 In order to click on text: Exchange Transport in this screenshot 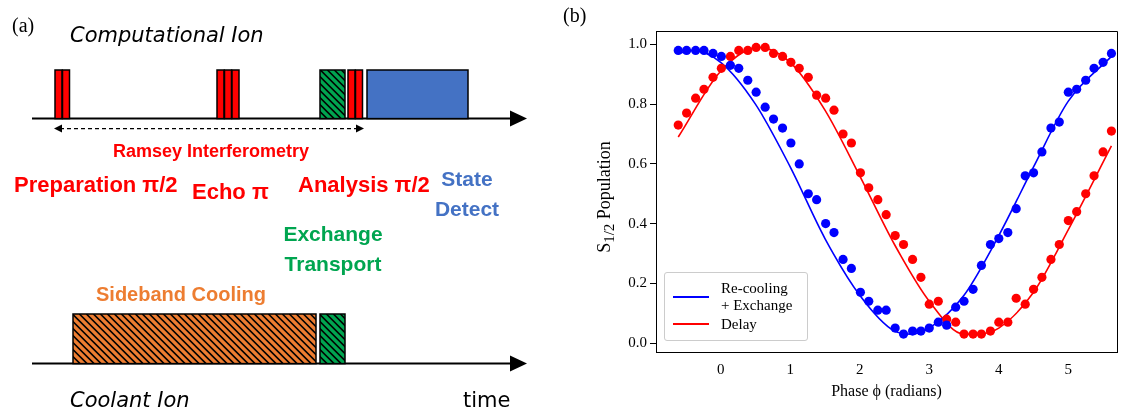, I will do `click(333, 249)`.